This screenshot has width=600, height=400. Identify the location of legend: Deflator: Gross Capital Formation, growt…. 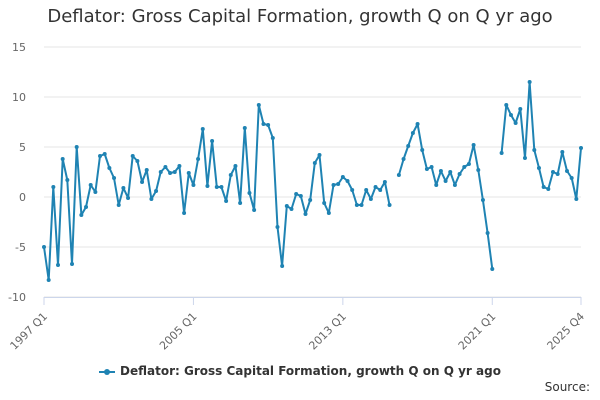
(300, 371).